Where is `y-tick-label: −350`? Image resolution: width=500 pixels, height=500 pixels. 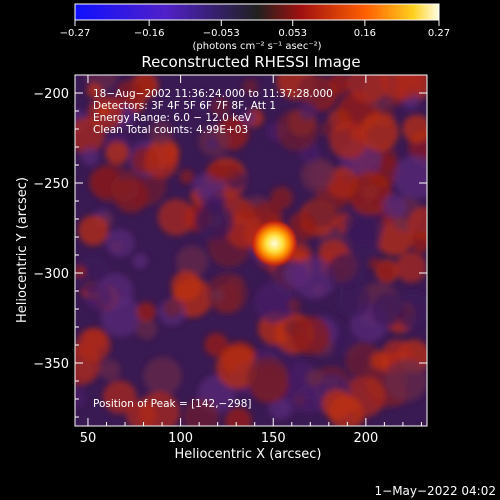 y-tick-label: −350 is located at coordinates (51, 364).